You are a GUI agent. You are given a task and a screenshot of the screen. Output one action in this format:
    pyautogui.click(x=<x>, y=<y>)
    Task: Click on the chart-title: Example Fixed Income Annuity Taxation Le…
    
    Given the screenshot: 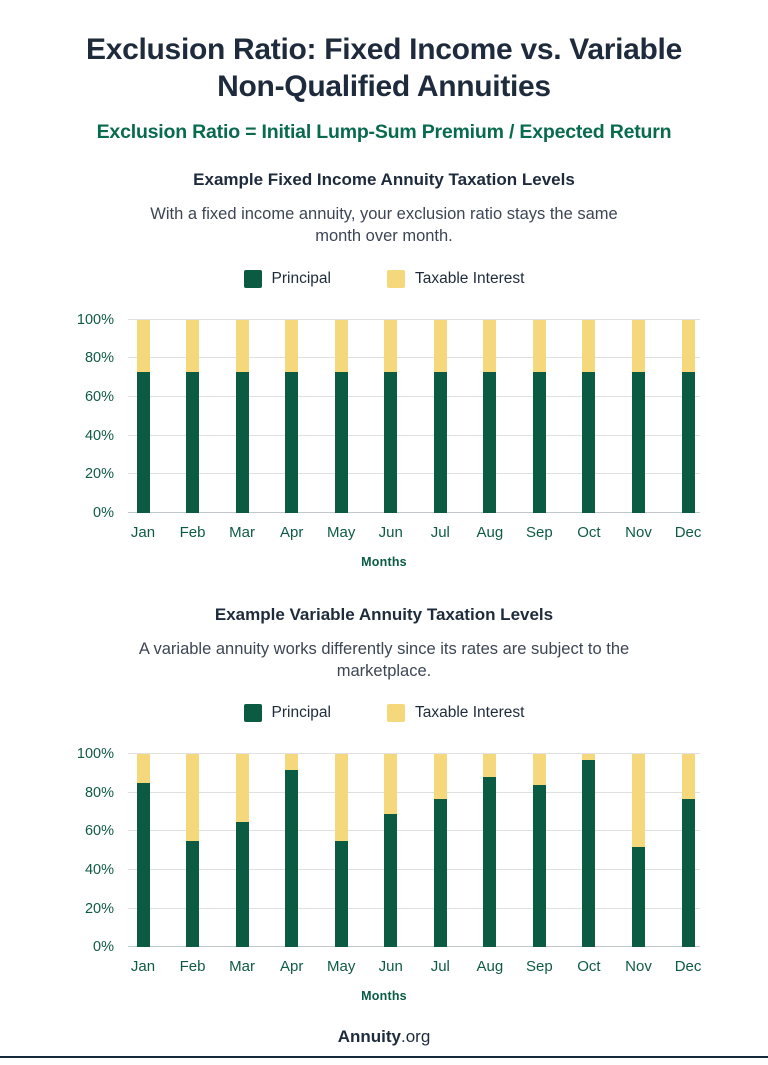 What is the action you would take?
    pyautogui.click(x=384, y=180)
    